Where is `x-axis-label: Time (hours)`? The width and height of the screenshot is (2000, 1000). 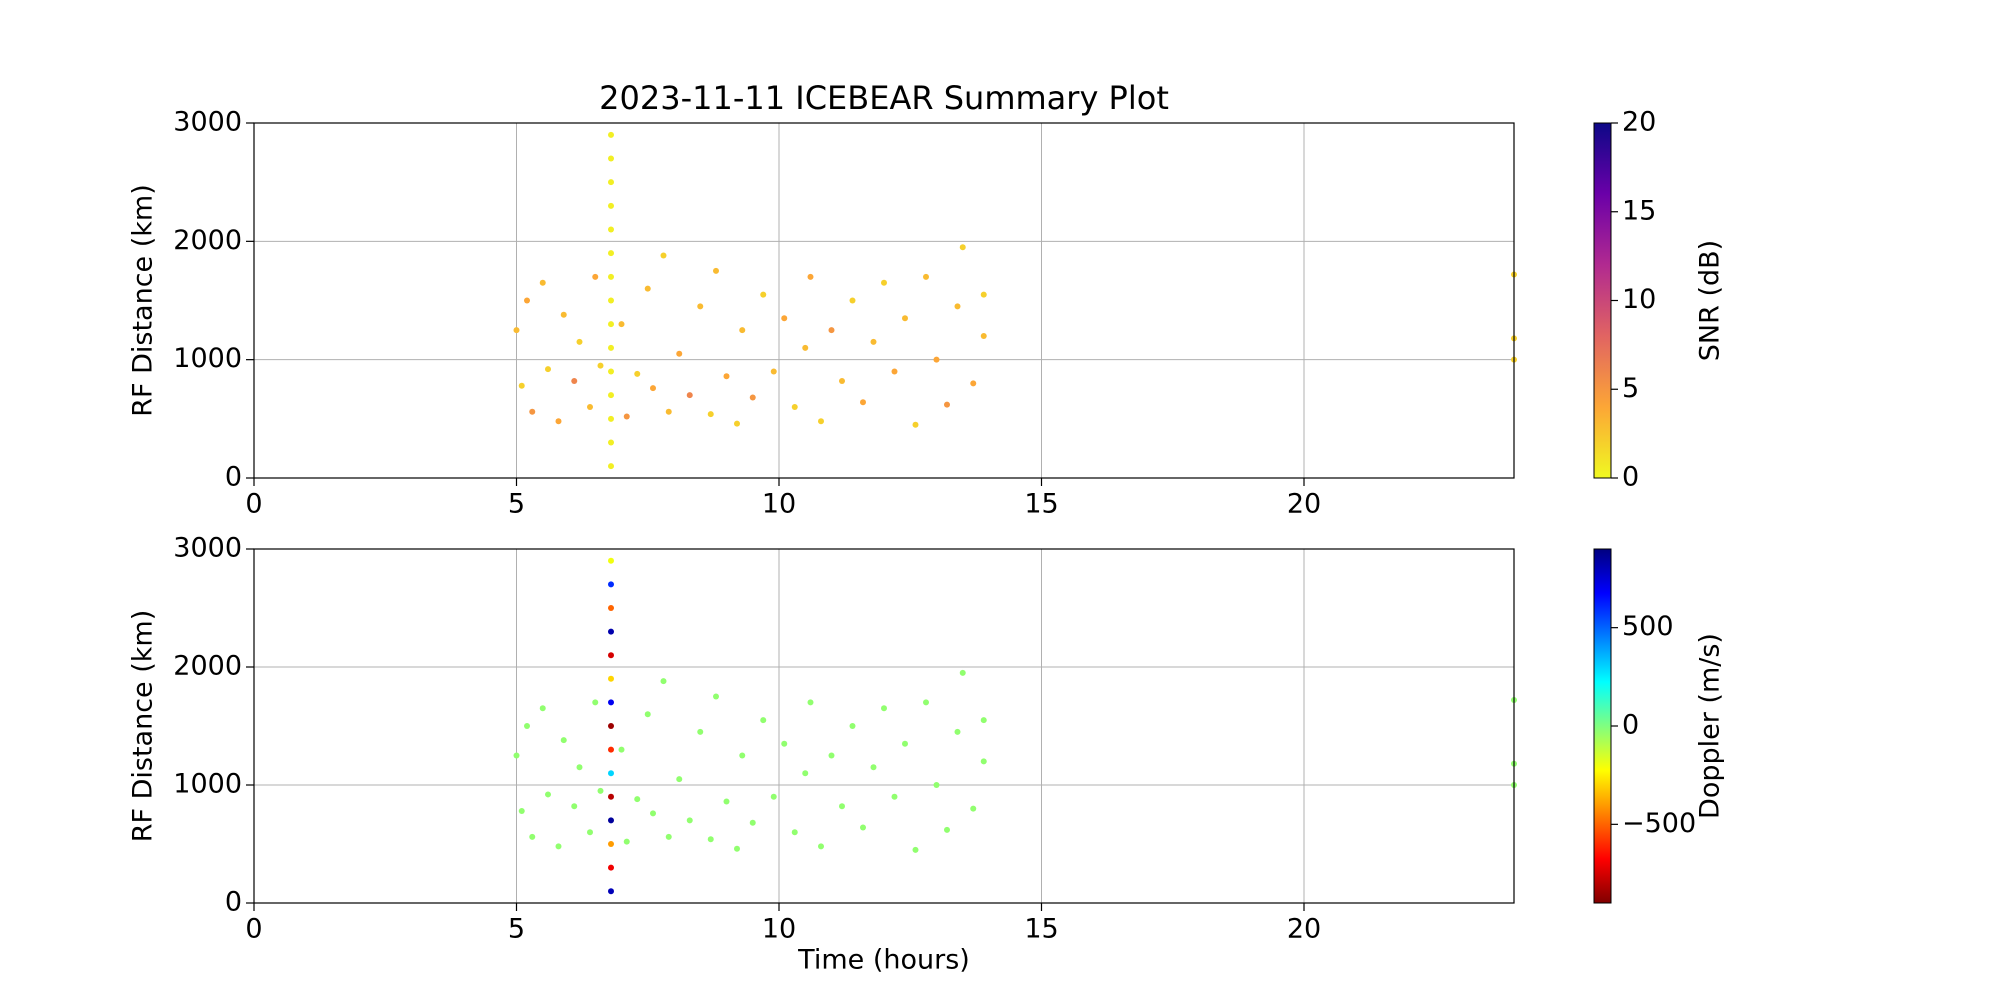
x-axis-label: Time (hours) is located at coordinates (883, 960).